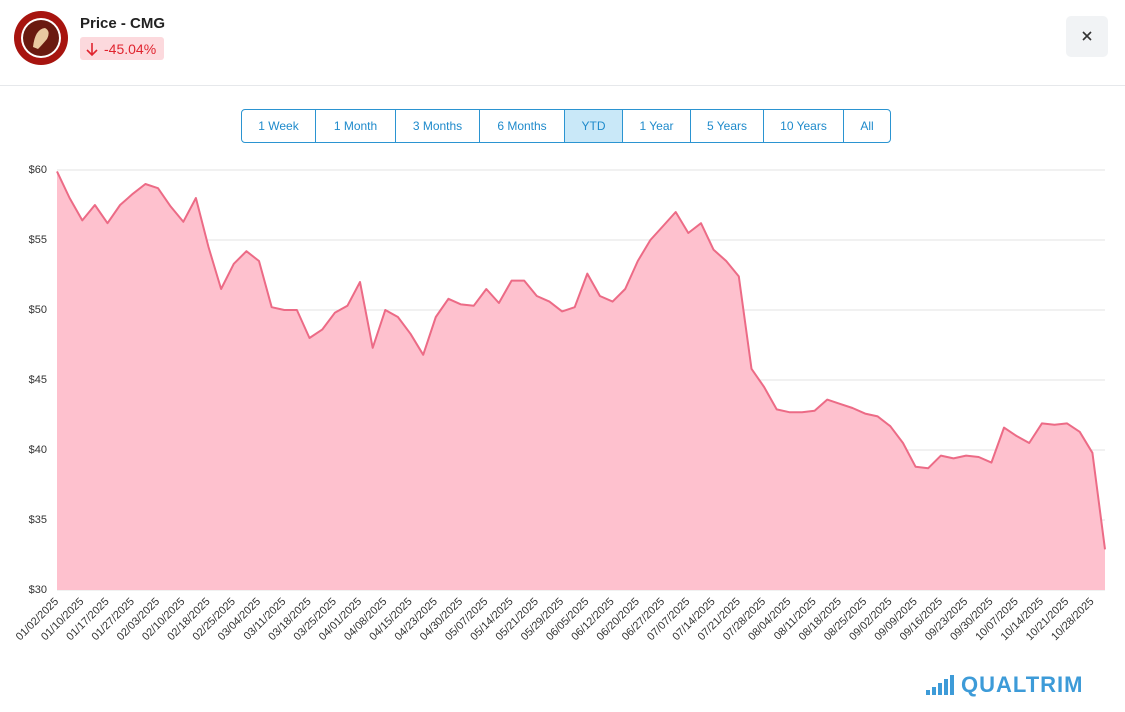 The width and height of the screenshot is (1125, 712). Describe the element at coordinates (940, 685) in the screenshot. I see `brand-icon` at that location.